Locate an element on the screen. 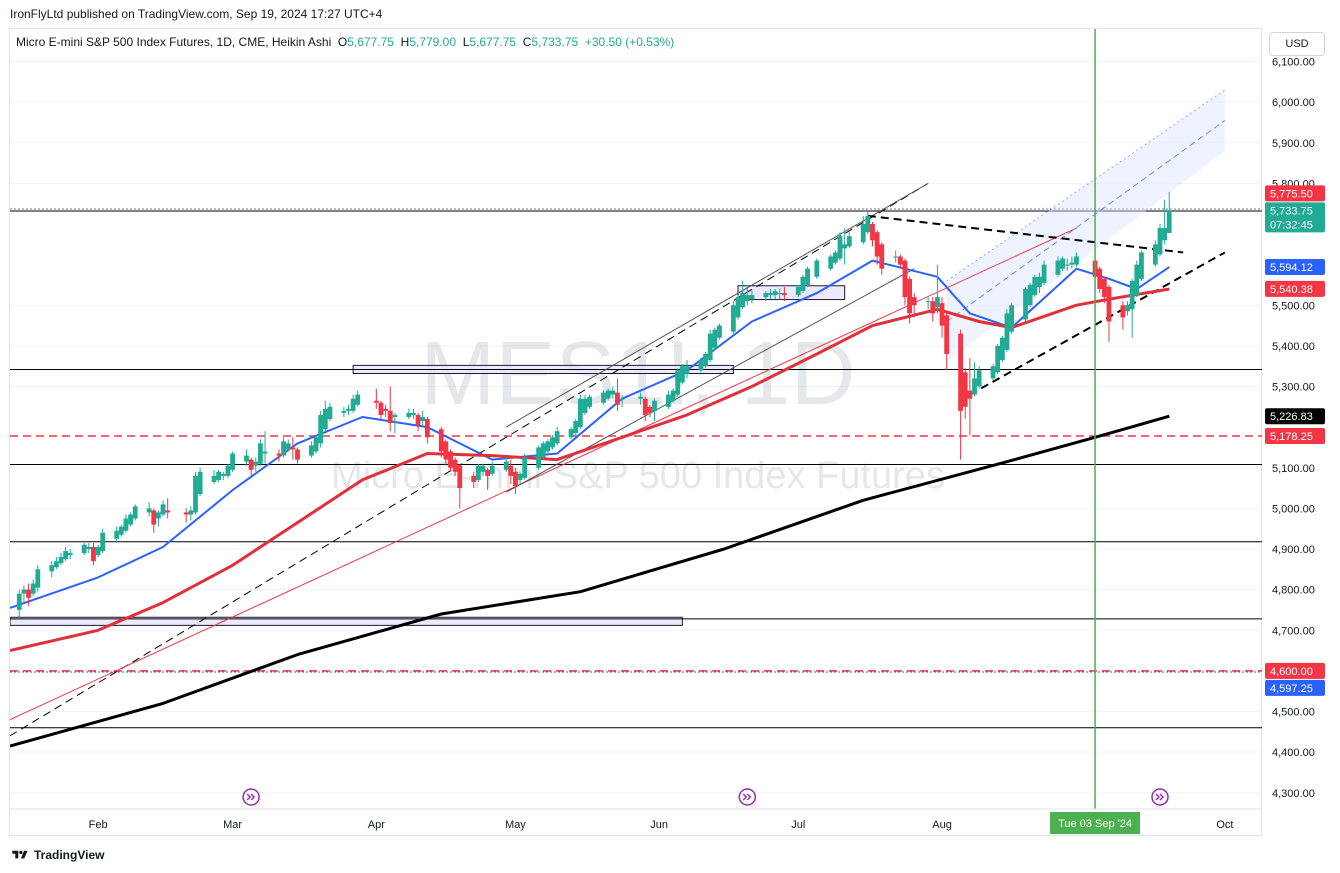  price-tag: 5,775.50 is located at coordinates (1295, 193).